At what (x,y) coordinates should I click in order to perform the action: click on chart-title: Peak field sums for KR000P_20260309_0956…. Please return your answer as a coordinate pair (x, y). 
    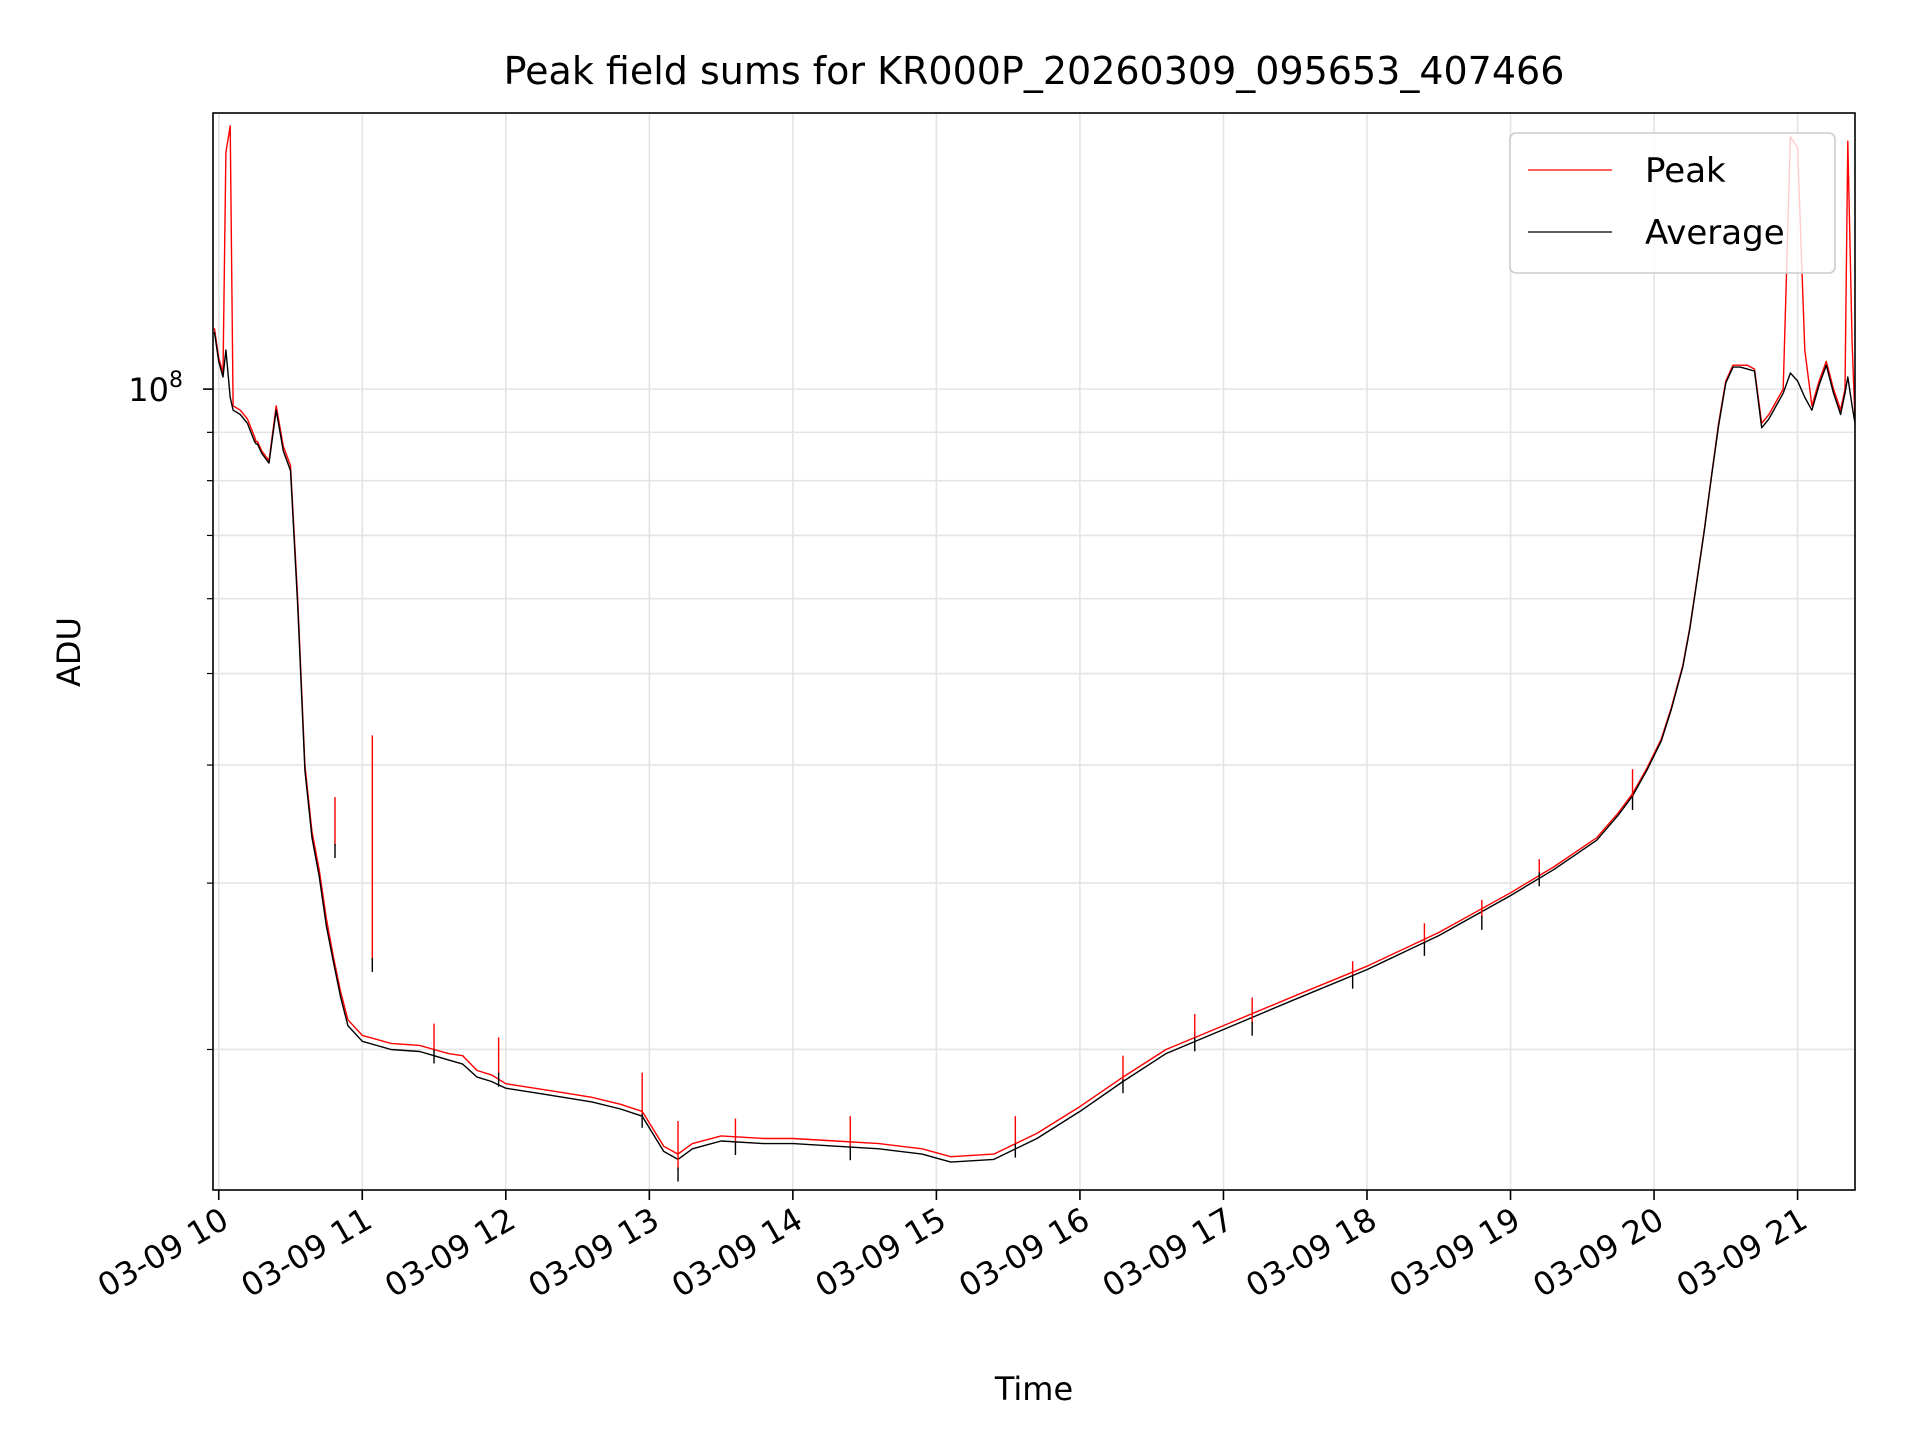
    Looking at the image, I should click on (1034, 71).